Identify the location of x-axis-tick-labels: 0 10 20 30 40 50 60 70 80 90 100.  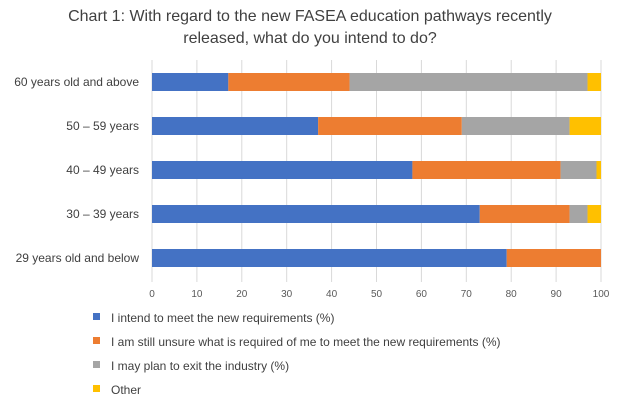
(379, 294).